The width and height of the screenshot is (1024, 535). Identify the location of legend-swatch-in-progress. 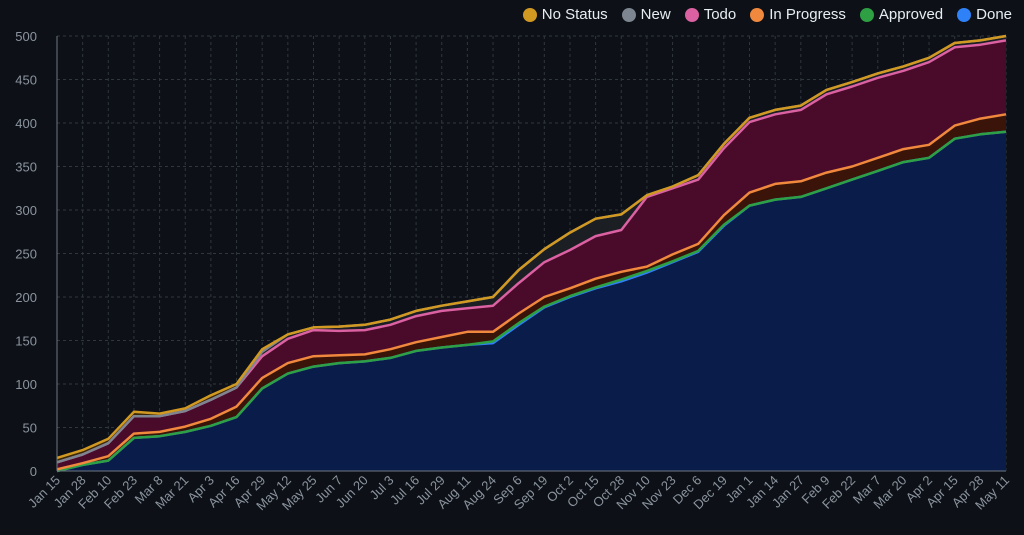
(757, 14).